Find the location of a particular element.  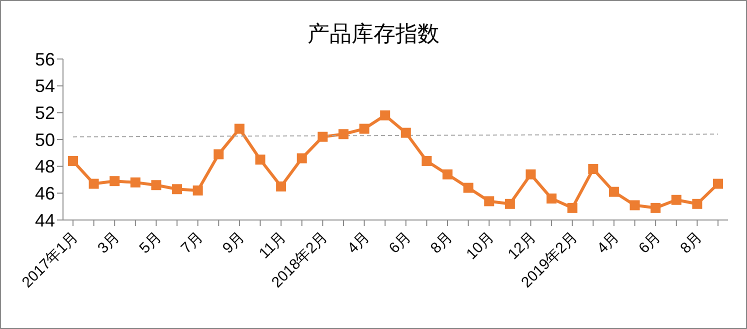

x-tick-label: 11月 is located at coordinates (273, 245).